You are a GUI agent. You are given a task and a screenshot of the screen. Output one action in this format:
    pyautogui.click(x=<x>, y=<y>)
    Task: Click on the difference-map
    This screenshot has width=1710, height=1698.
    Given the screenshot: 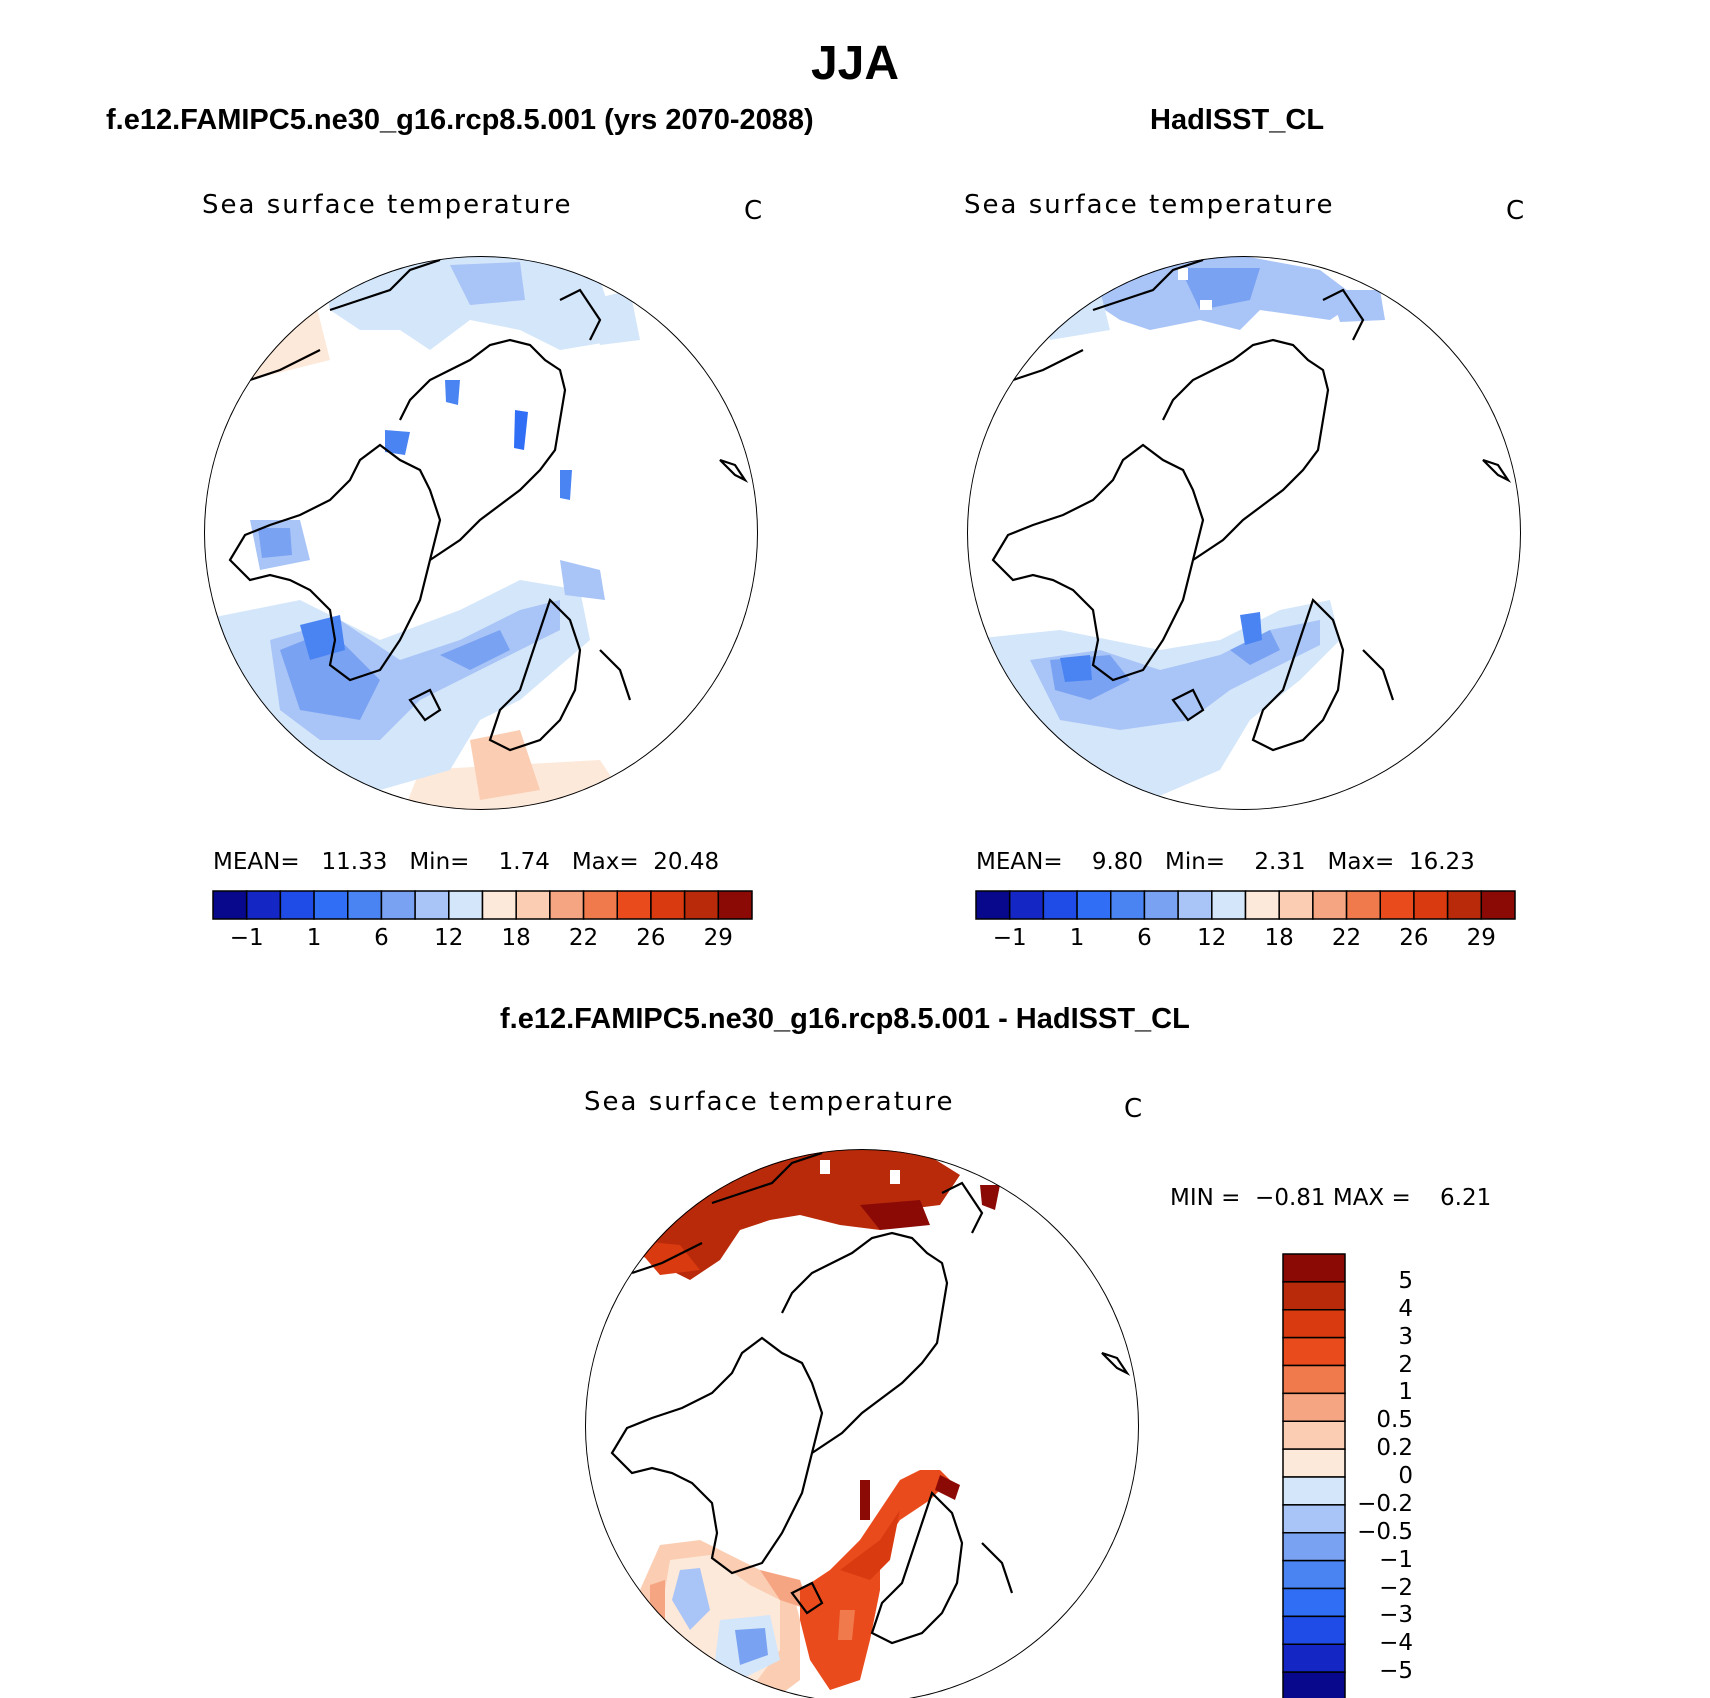 What is the action you would take?
    pyautogui.click(x=862, y=1423)
    